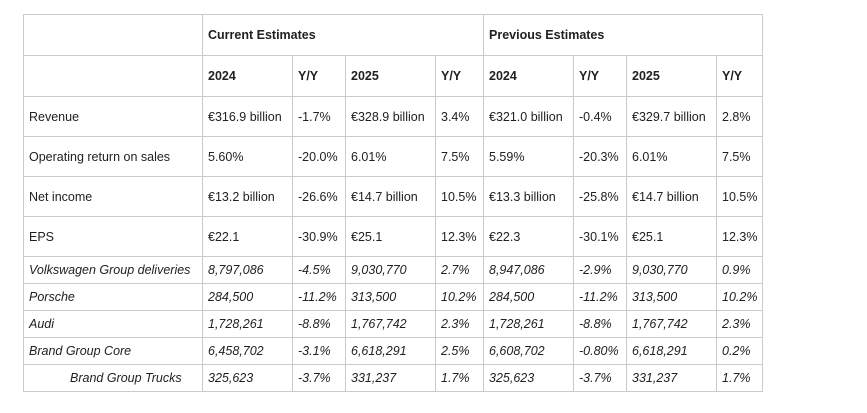 The width and height of the screenshot is (867, 413). I want to click on data-cell: €329.7 billion, so click(671, 116).